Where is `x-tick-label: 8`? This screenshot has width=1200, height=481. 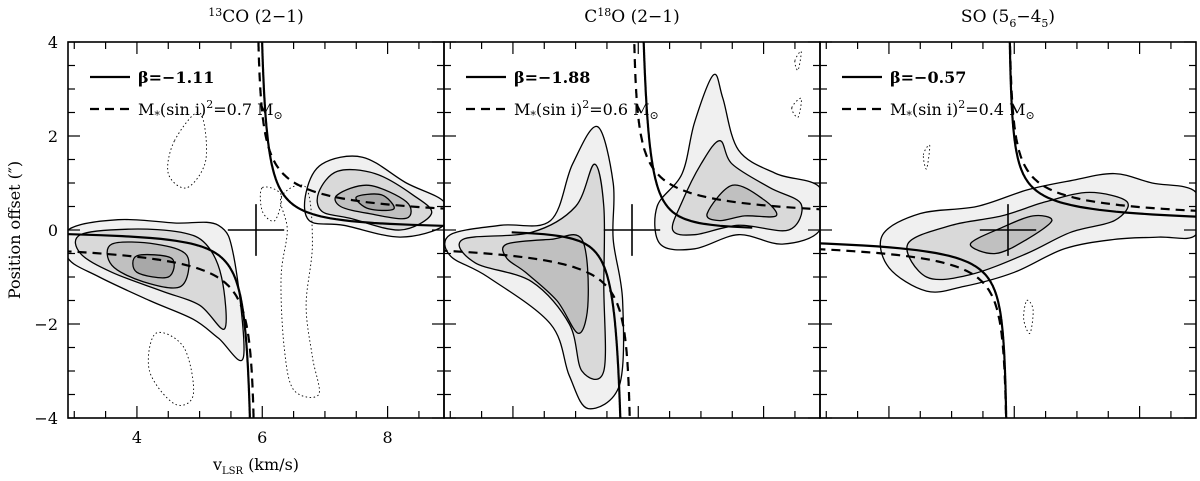
x-tick-label: 8 is located at coordinates (388, 437).